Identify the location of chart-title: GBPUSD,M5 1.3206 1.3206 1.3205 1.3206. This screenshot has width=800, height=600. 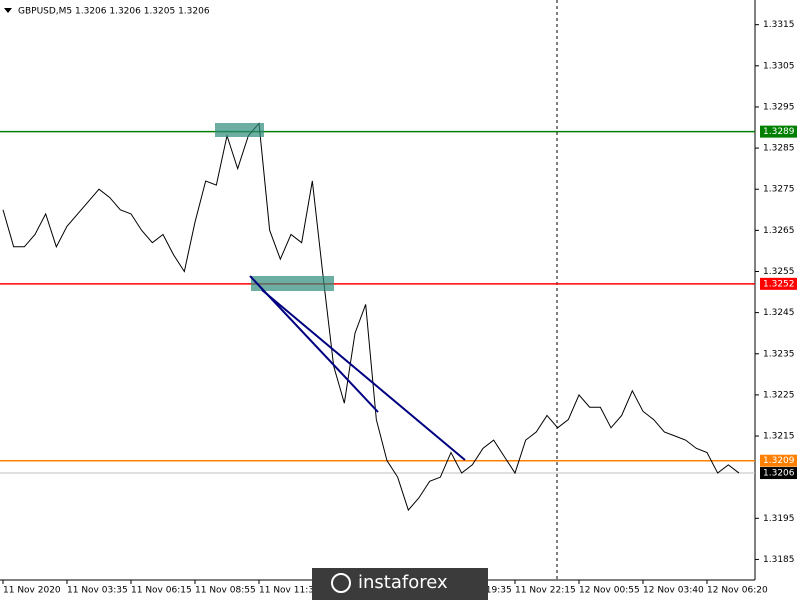
(114, 12).